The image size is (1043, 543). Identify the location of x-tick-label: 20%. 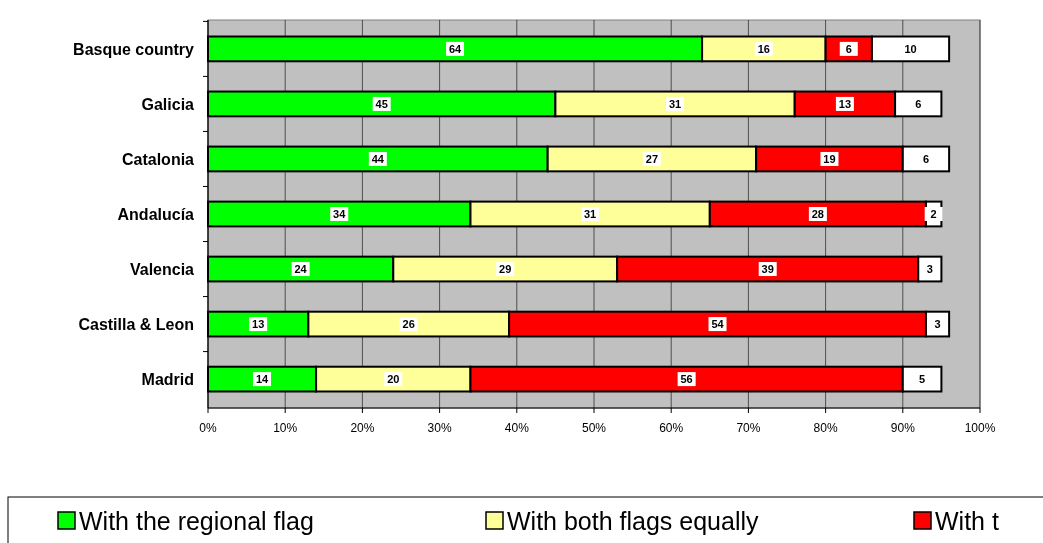
(362, 428).